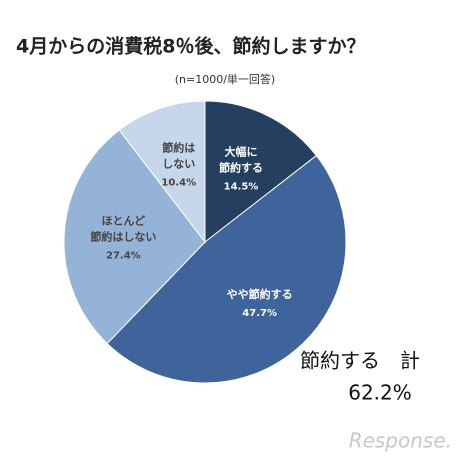  What do you see at coordinates (241, 187) in the screenshot?
I see `value-label: 14.5%` at bounding box center [241, 187].